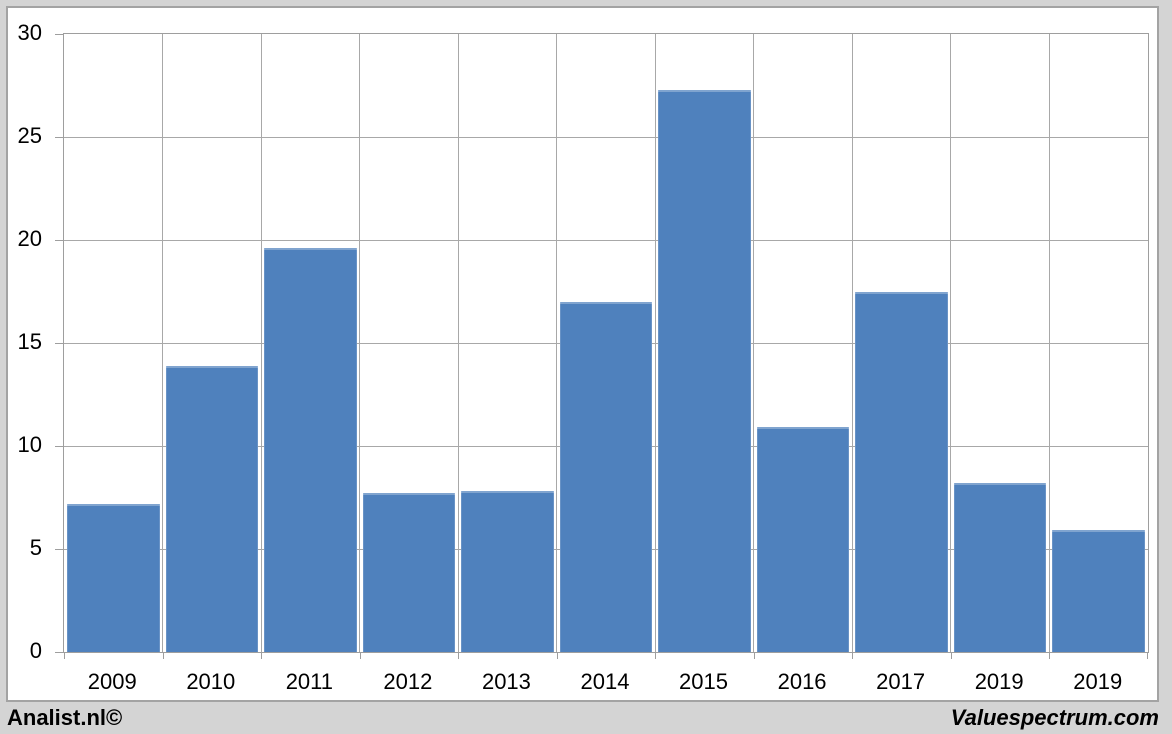  I want to click on y-axis: 0 5 10 15 20 25 30, so click(21, 342).